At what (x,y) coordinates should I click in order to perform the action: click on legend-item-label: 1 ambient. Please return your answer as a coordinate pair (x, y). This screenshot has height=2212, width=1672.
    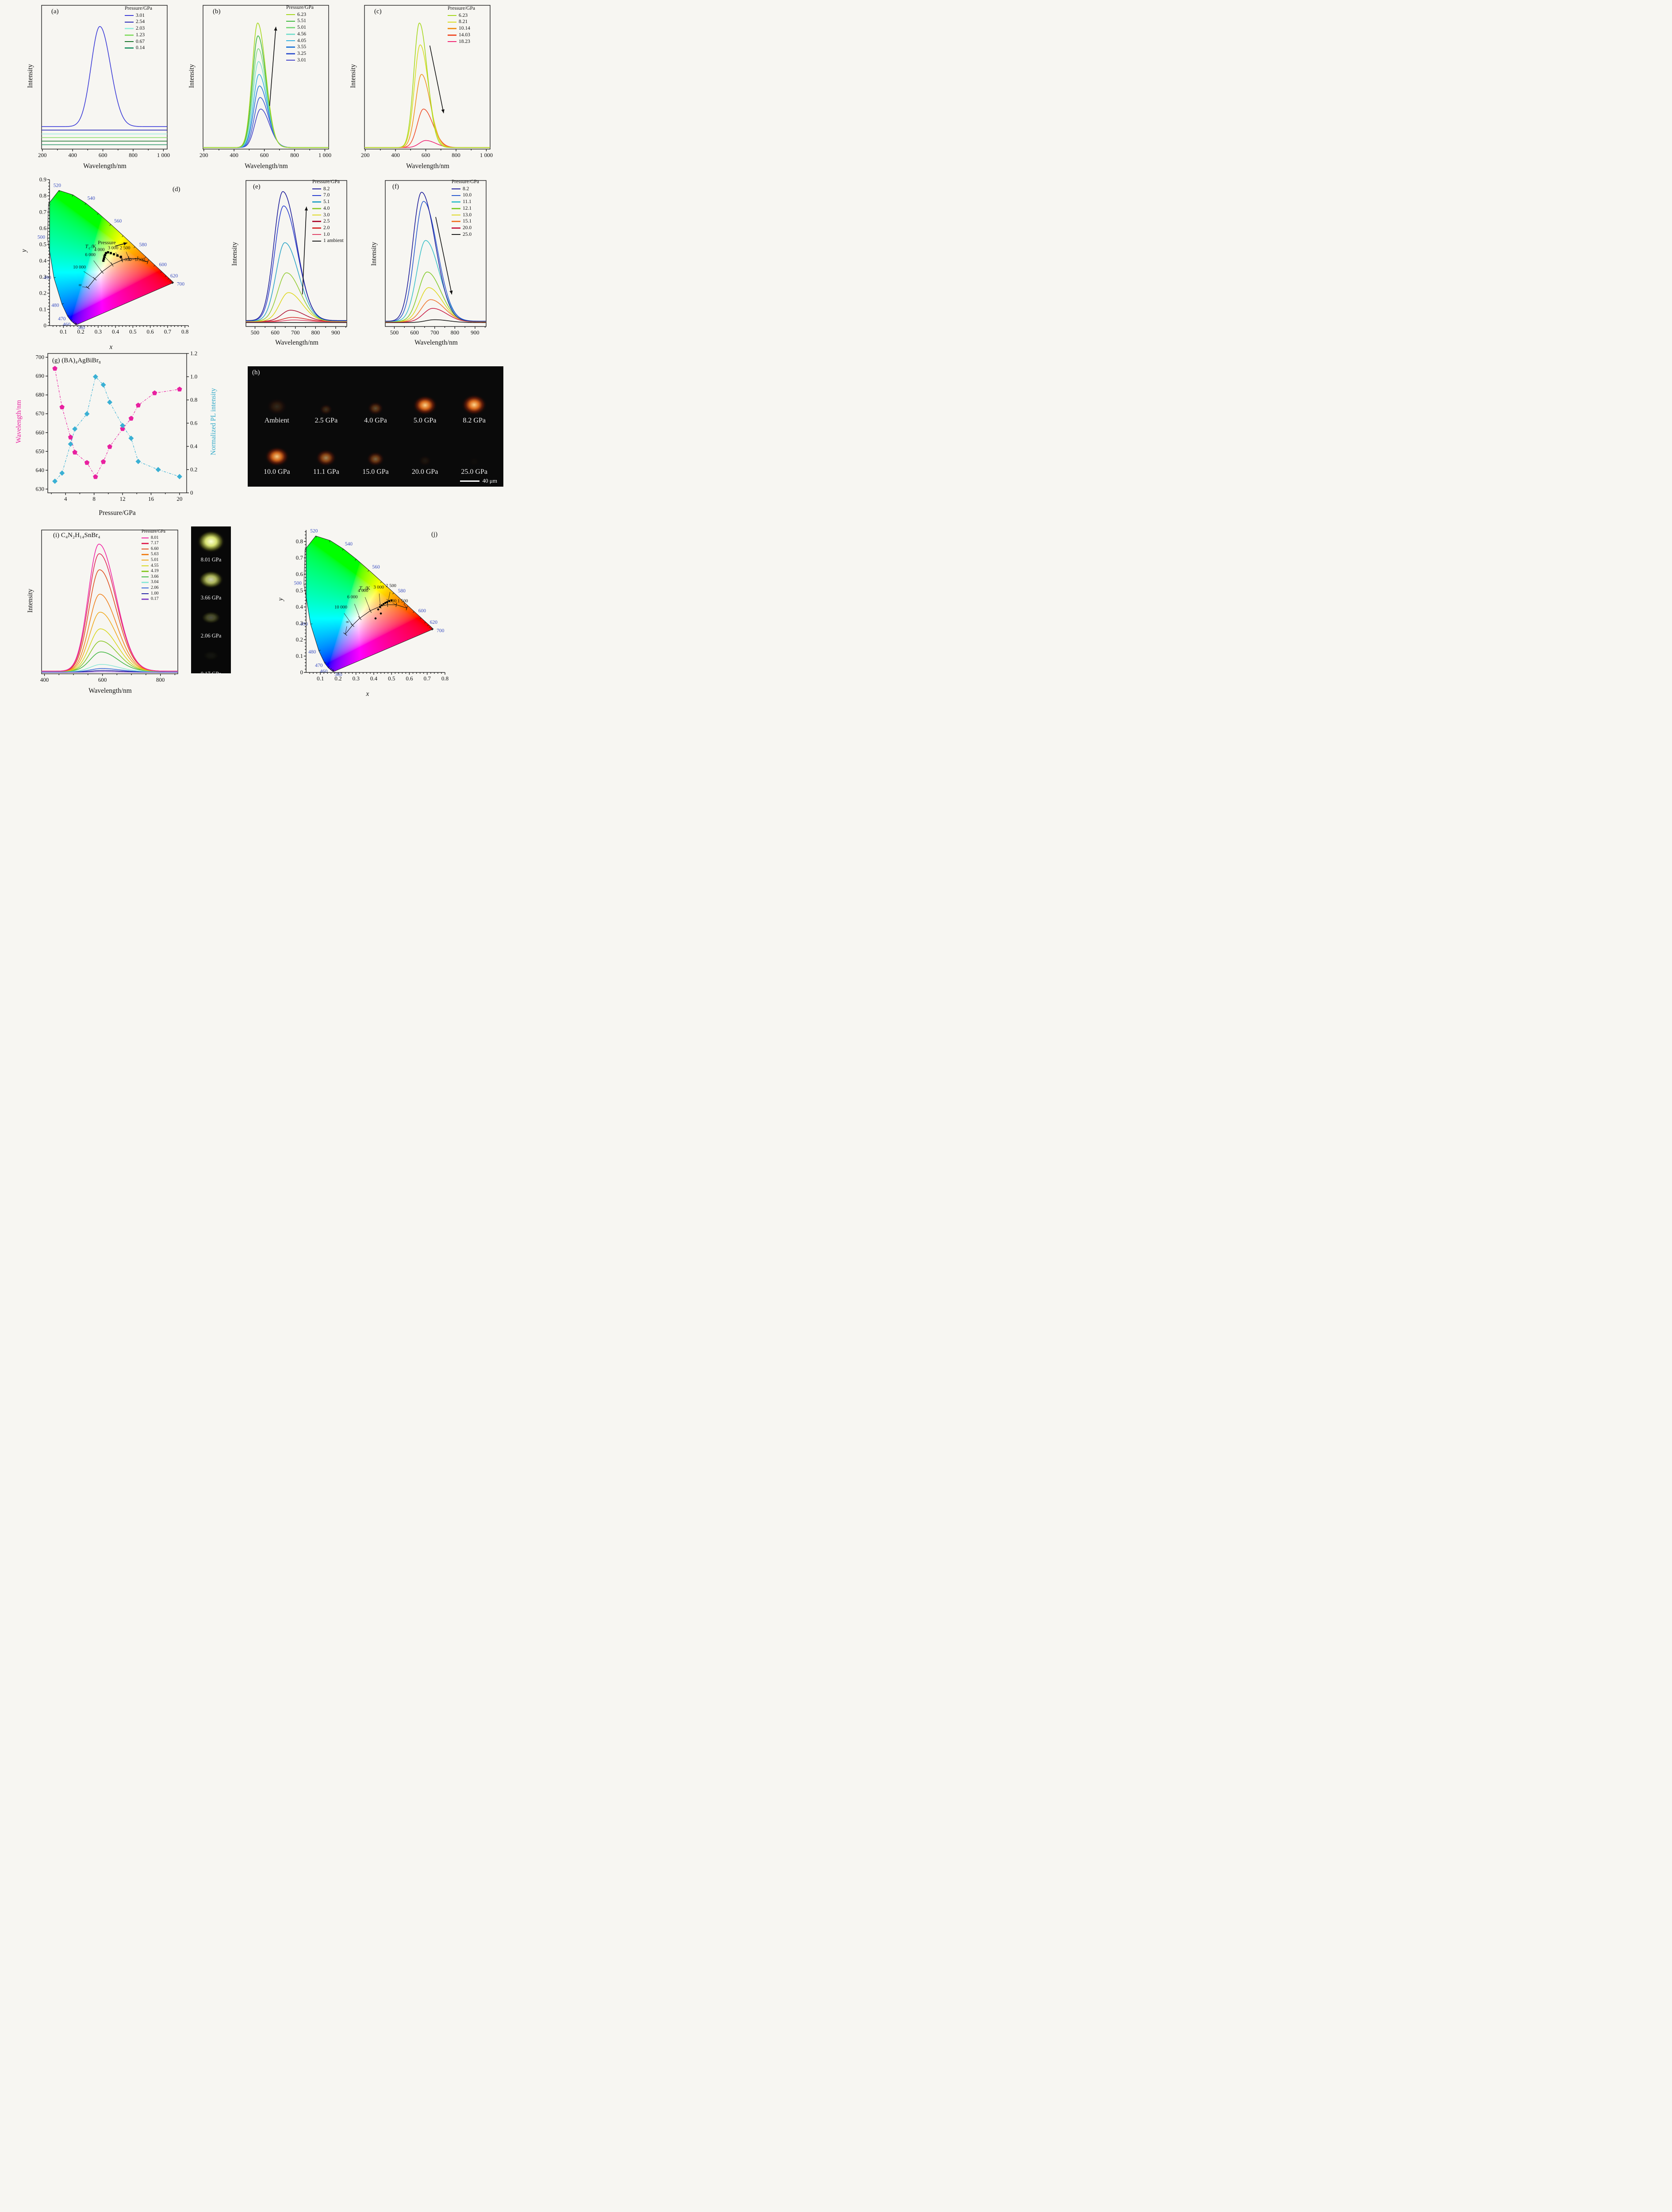
    Looking at the image, I should click on (333, 241).